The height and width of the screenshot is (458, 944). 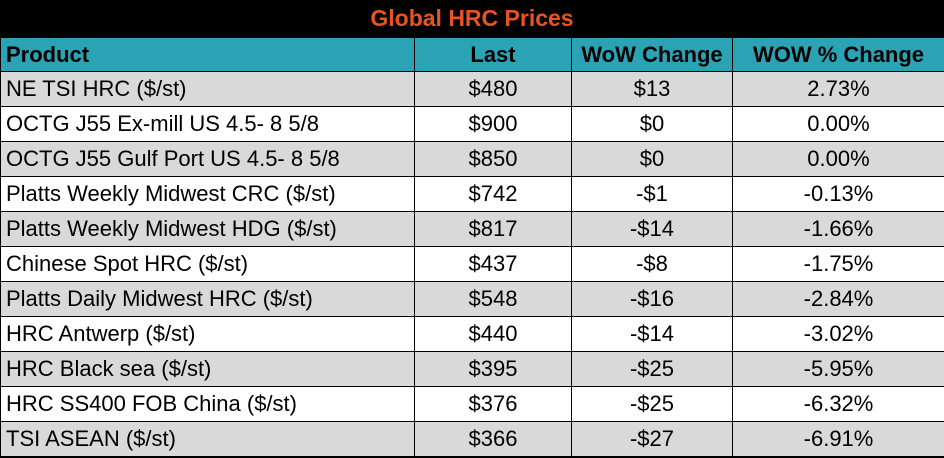 What do you see at coordinates (838, 229) in the screenshot?
I see `cell-wow-pct: -1.66%` at bounding box center [838, 229].